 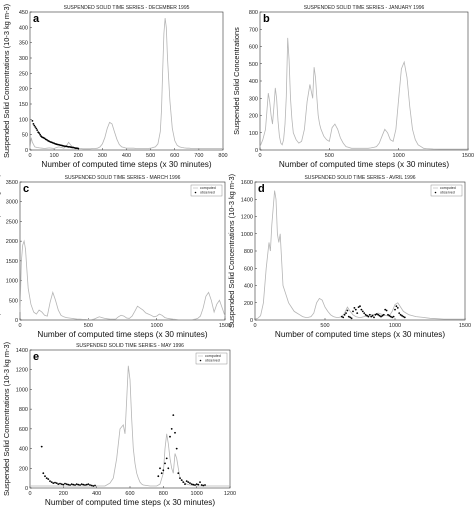 What do you see at coordinates (253, 99) in the screenshot?
I see `y-tick-label: 300` at bounding box center [253, 99].